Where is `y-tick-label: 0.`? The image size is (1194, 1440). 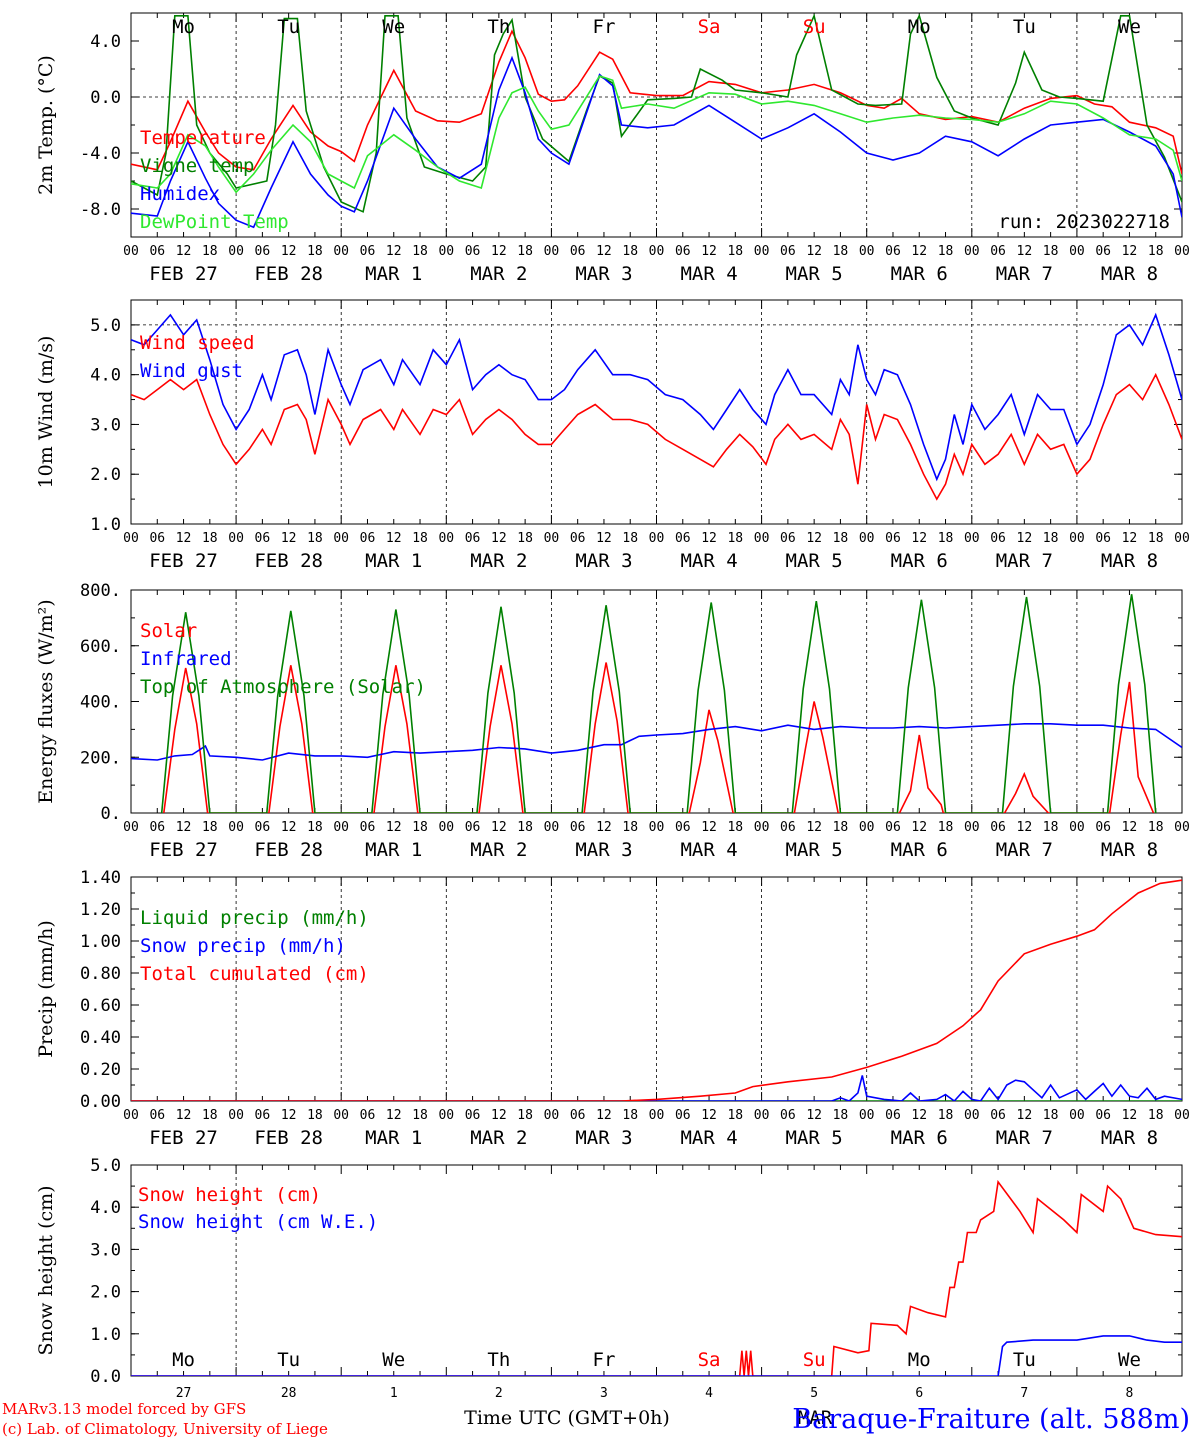 y-tick-label: 0. is located at coordinates (111, 814).